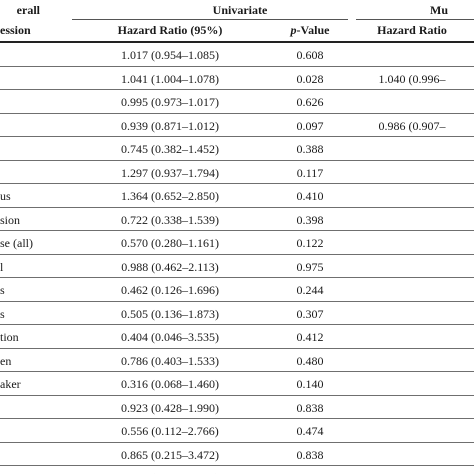 The height and width of the screenshot is (474, 474). I want to click on table-row: 1.041 (1.004–1.078) 0.028 1.040 (0.996–, so click(237, 79).